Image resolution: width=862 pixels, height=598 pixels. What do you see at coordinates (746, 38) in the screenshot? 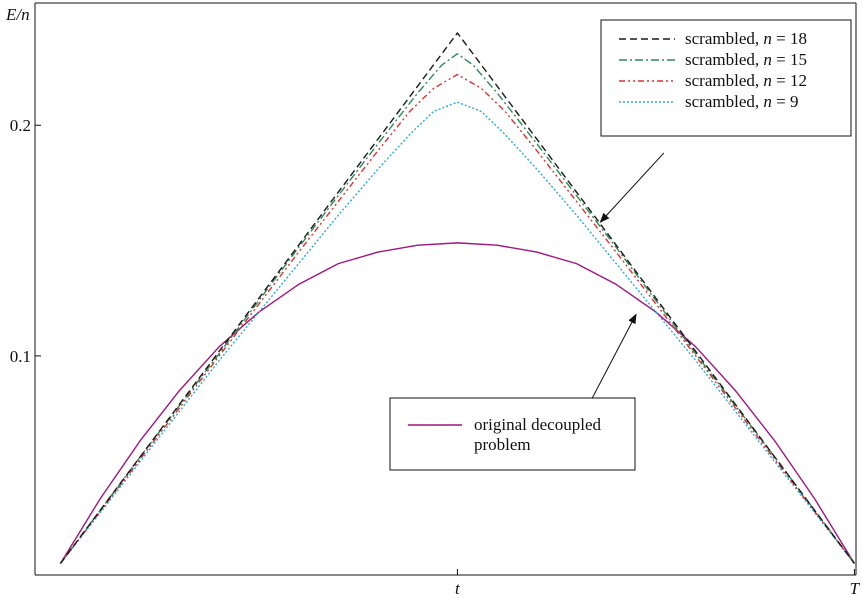
I see `legend-label-0: scrambled, n = 18` at bounding box center [746, 38].